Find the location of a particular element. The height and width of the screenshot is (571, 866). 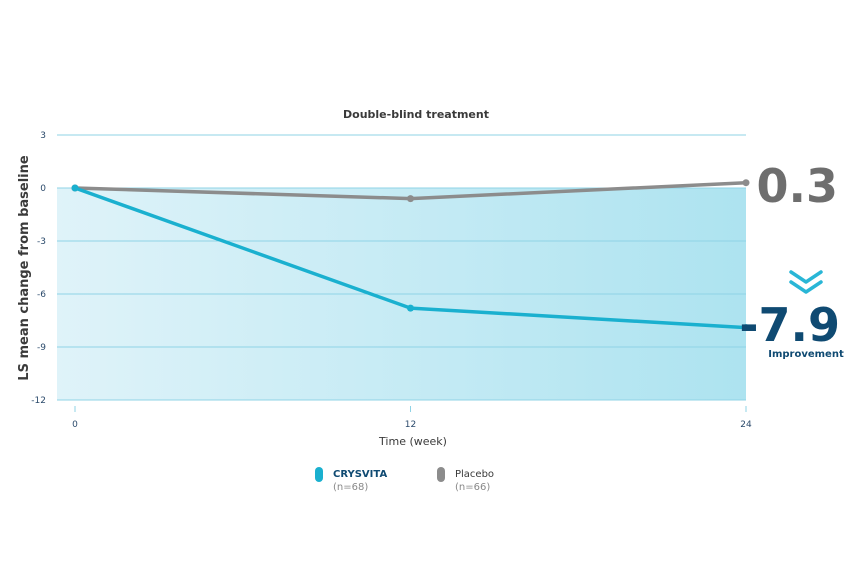

legend-swatch-placebo is located at coordinates (441, 474).